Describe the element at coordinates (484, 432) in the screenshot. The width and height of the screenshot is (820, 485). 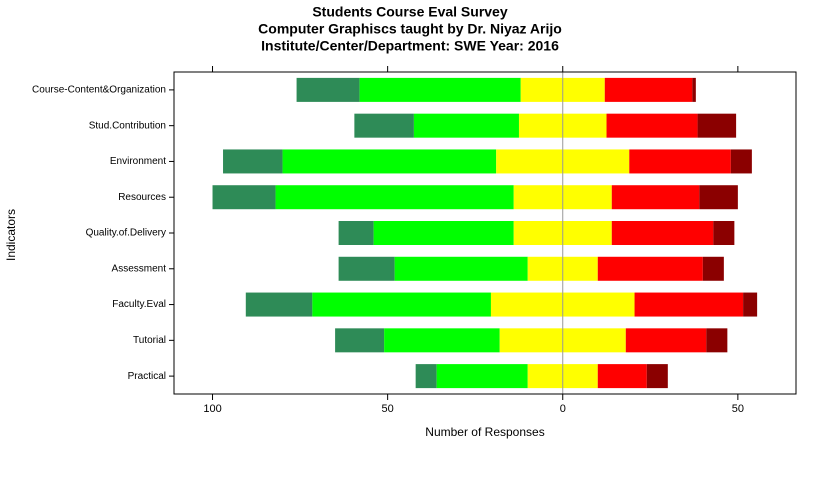
I see `x-axis-label: Number of Responses` at that location.